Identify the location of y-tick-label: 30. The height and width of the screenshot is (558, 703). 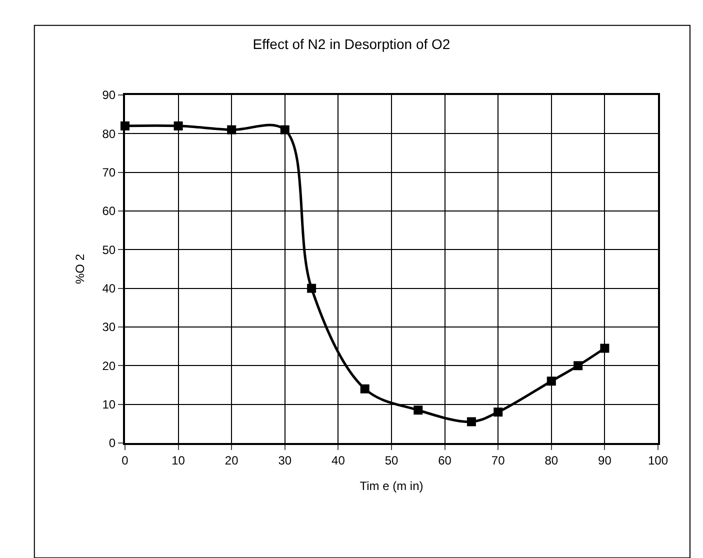
(109, 327).